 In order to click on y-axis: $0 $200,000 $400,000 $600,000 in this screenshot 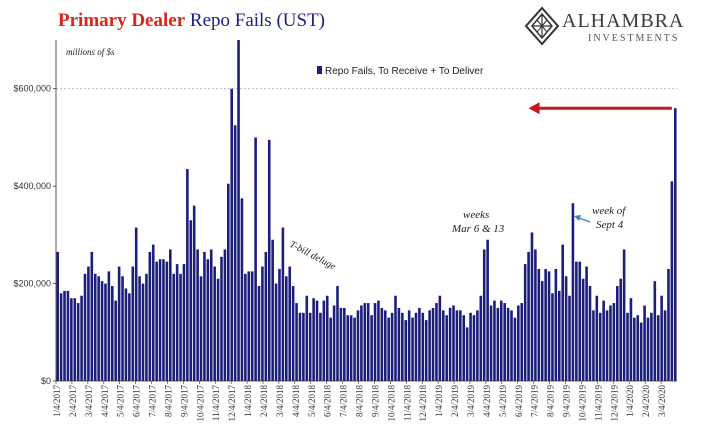, I will do `click(35, 213)`.